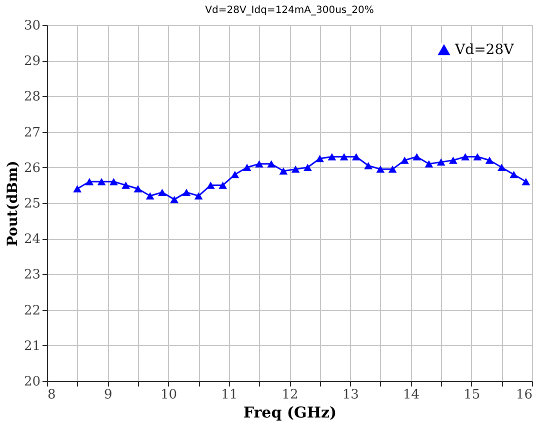 The image size is (552, 429). What do you see at coordinates (32, 382) in the screenshot?
I see `y-tick-label: 20` at bounding box center [32, 382].